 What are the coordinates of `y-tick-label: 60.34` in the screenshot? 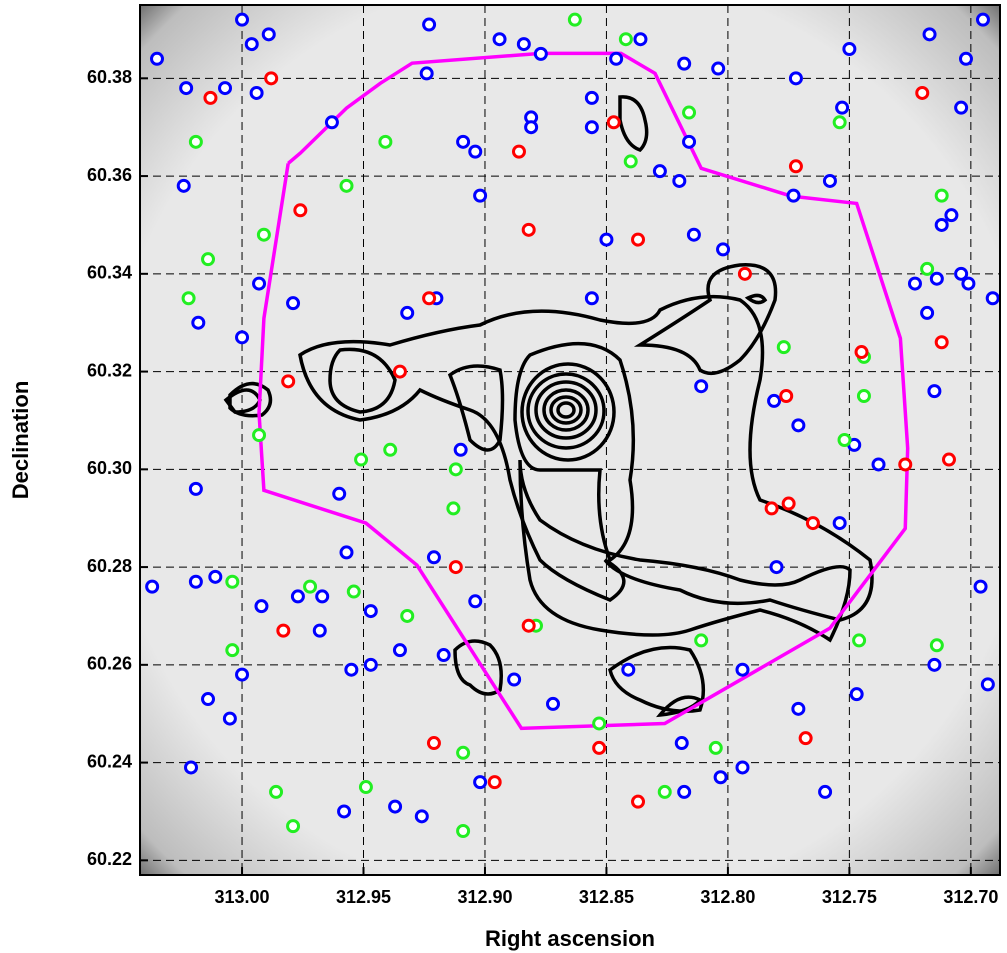 It's located at (109, 273).